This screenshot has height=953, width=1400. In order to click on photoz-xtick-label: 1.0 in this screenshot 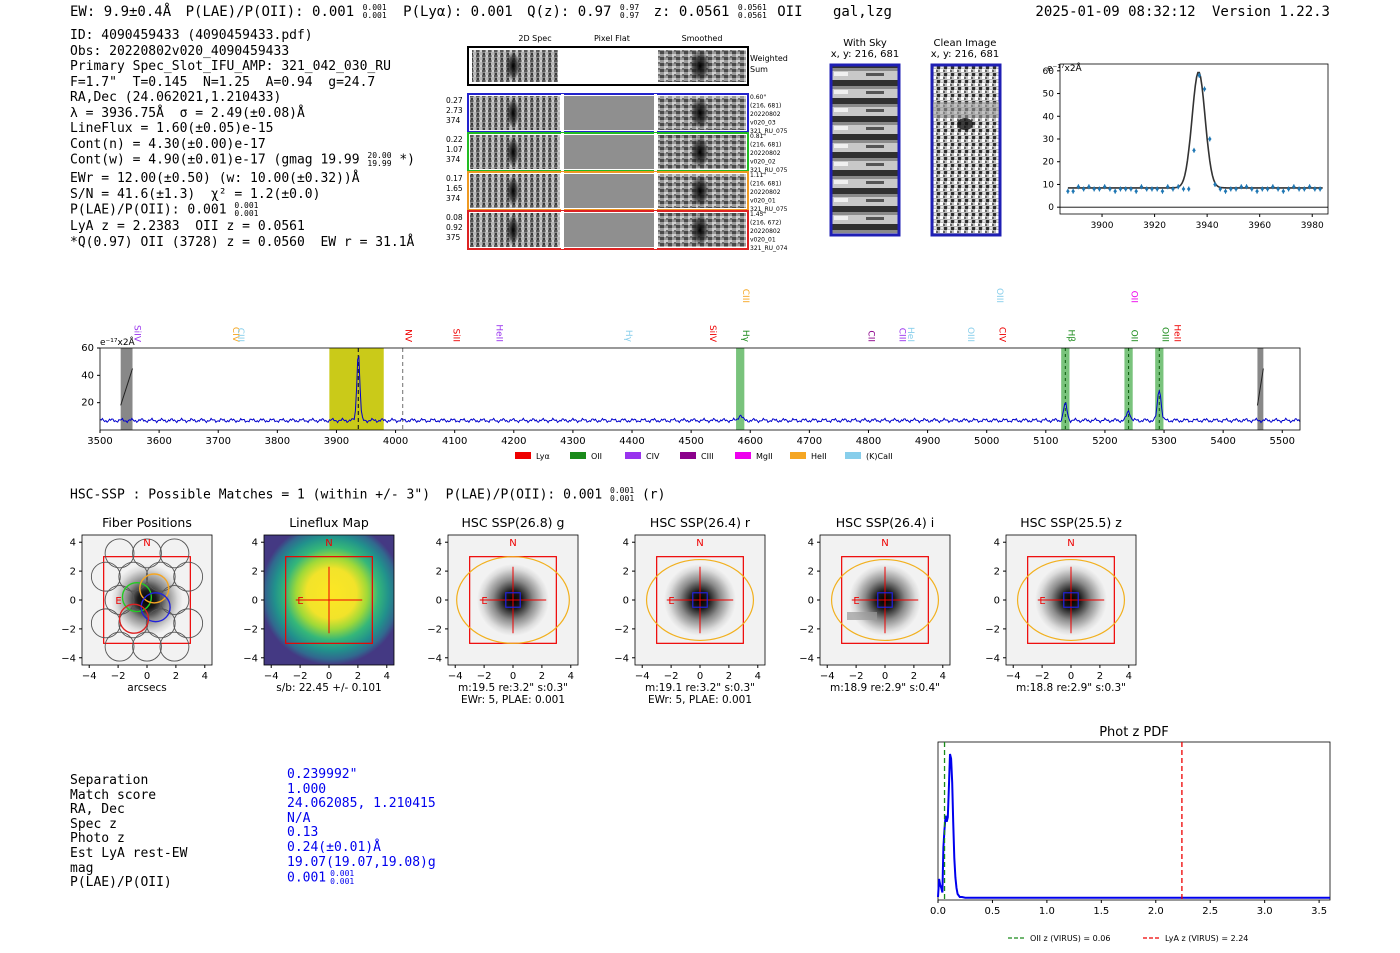, I will do `click(1047, 911)`.